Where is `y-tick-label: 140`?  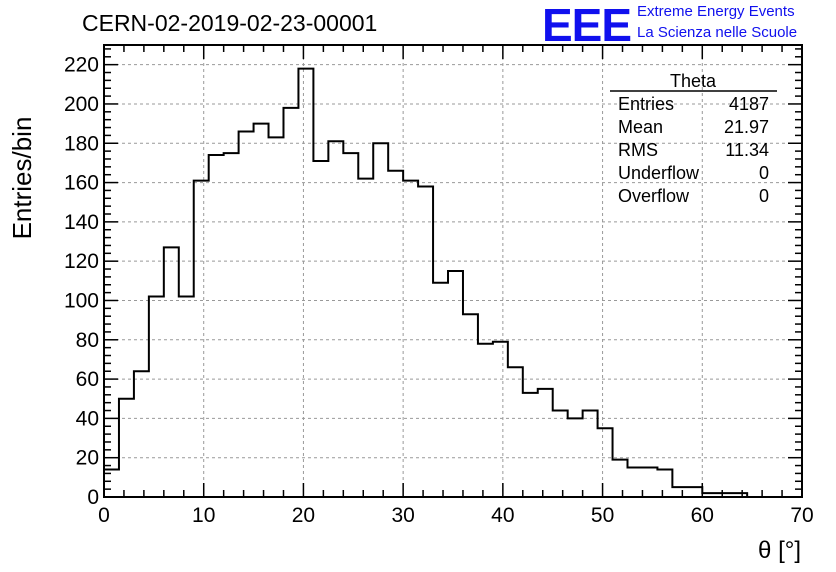
y-tick-label: 140 is located at coordinates (81, 222).